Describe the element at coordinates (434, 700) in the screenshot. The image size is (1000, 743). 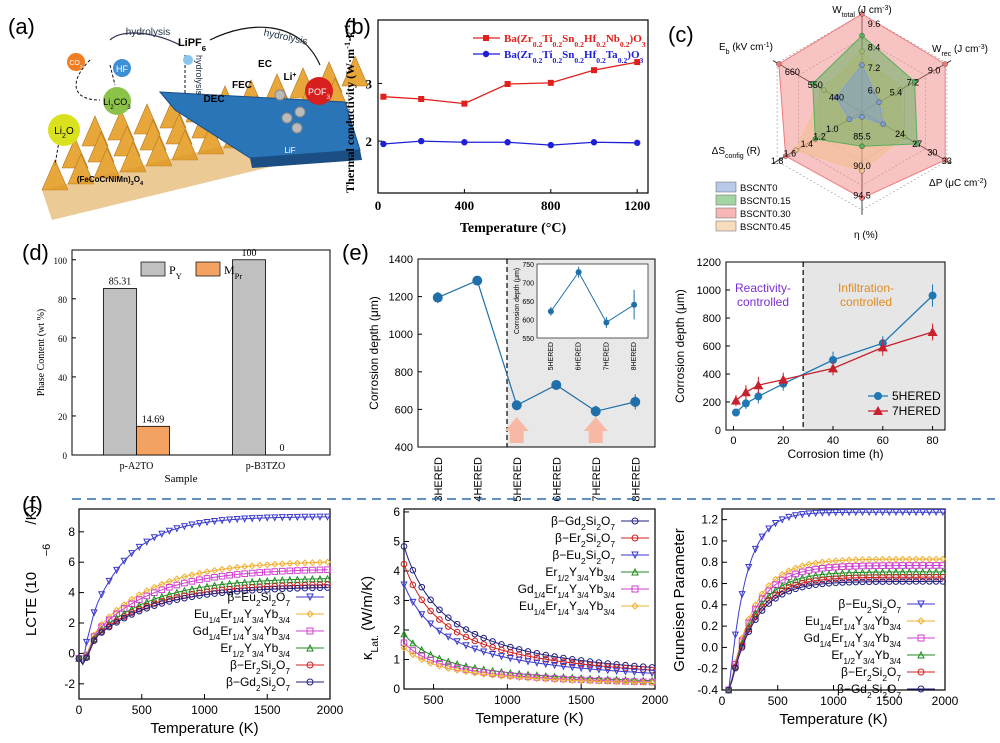
I see `x-tick-label: 500` at that location.